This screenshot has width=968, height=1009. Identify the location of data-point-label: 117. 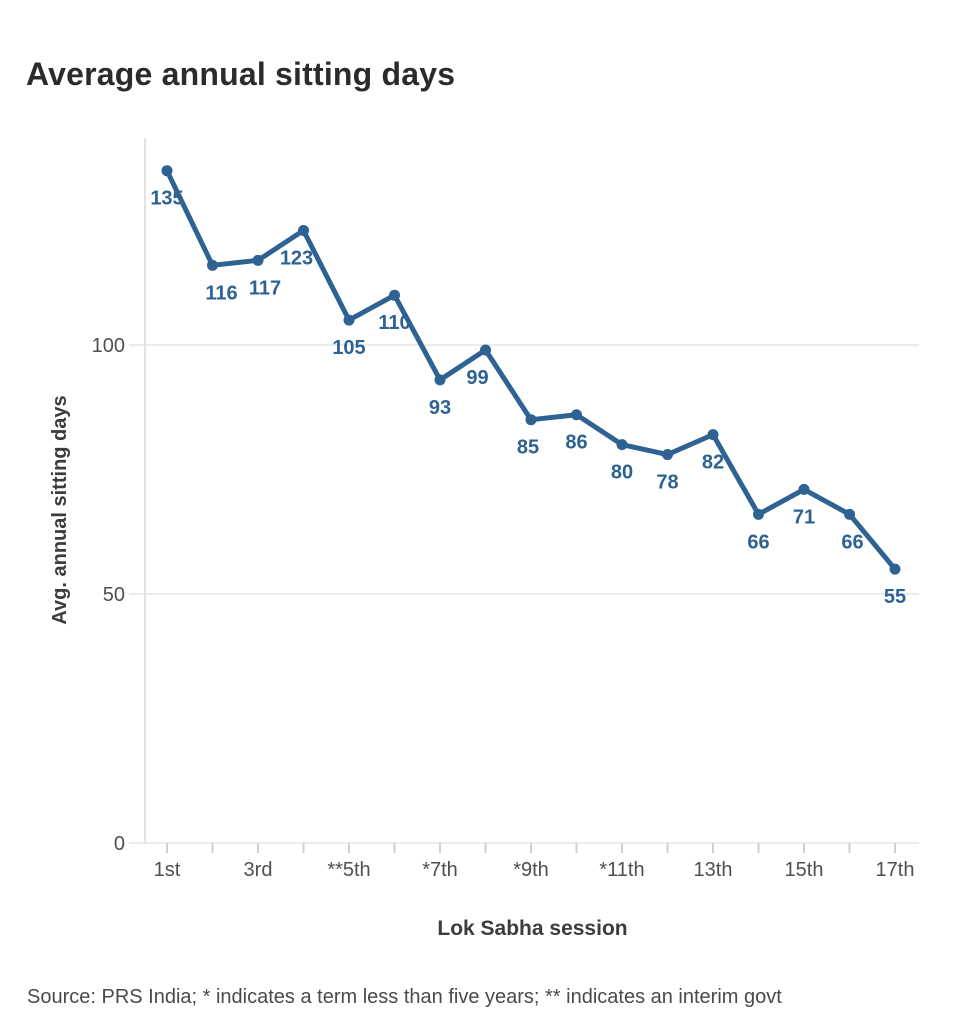
(265, 288).